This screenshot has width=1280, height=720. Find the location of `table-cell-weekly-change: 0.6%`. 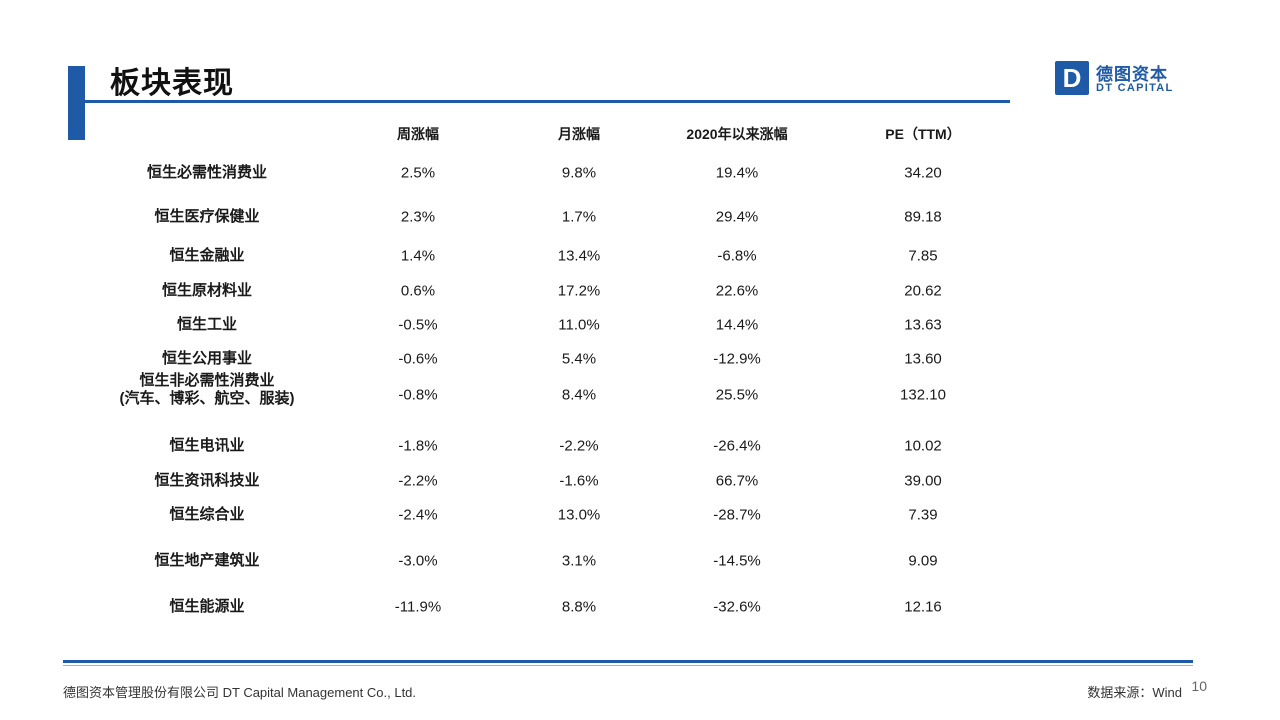

table-cell-weekly-change: 0.6% is located at coordinates (418, 291).